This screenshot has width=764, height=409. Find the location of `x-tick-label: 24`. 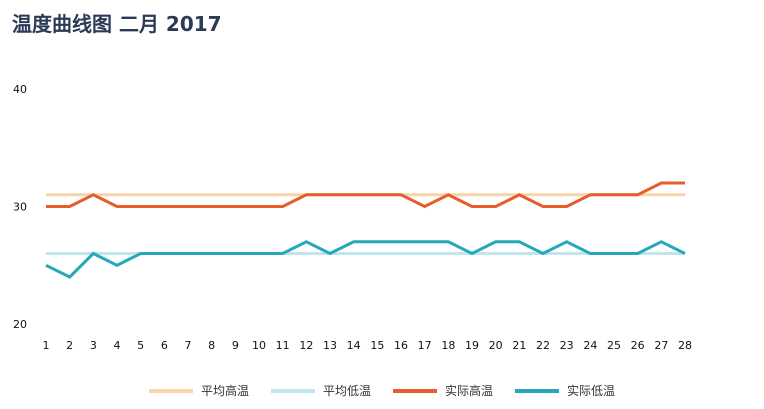

x-tick-label: 24 is located at coordinates (590, 345).